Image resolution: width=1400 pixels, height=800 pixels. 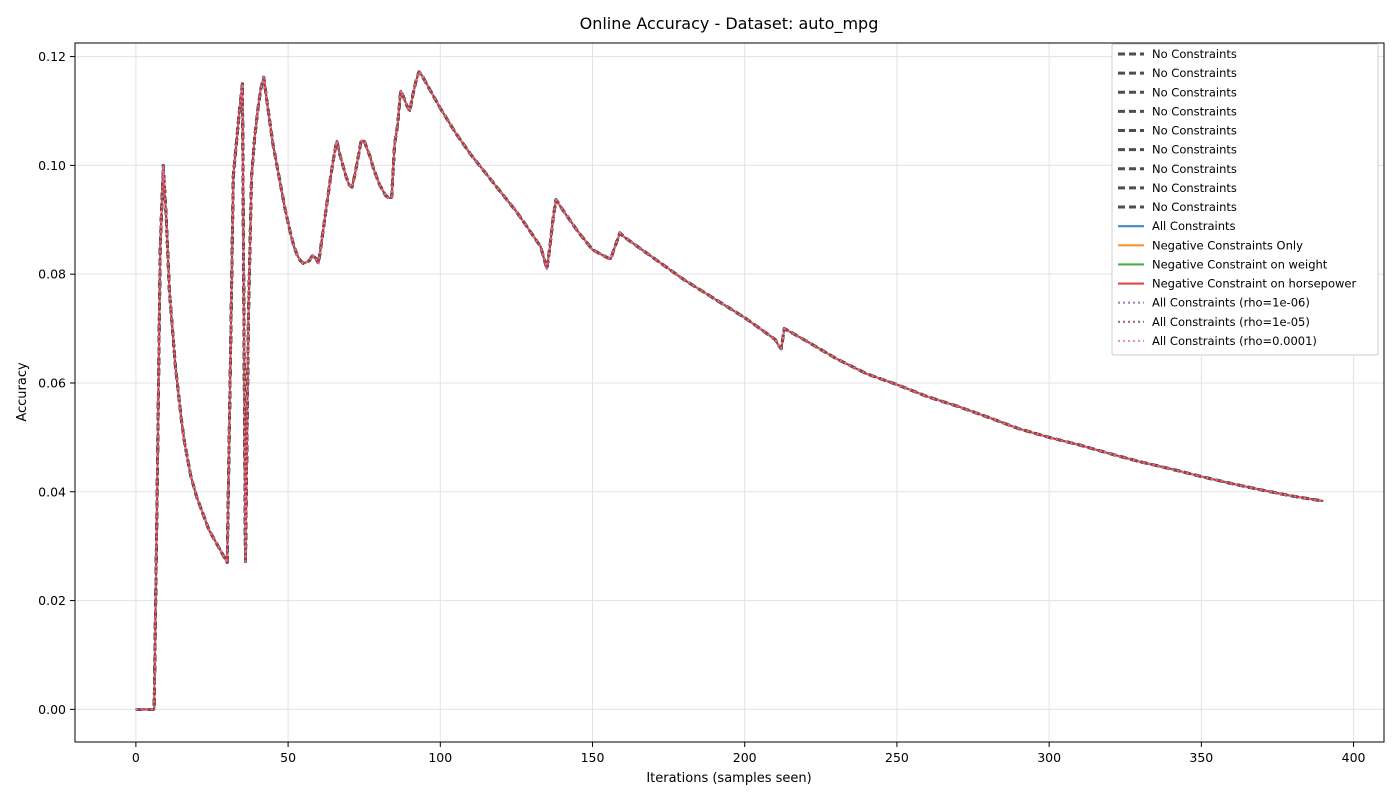 I want to click on legend-box, so click(x=1245, y=199).